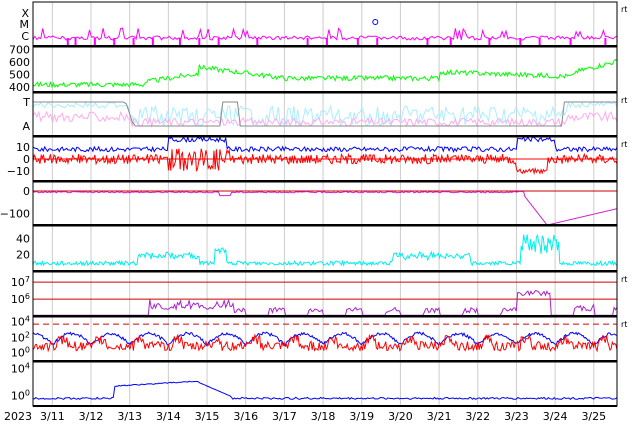 This screenshot has height=424, width=634. I want to click on x-tick-label-3-24: 3/24, so click(555, 416).